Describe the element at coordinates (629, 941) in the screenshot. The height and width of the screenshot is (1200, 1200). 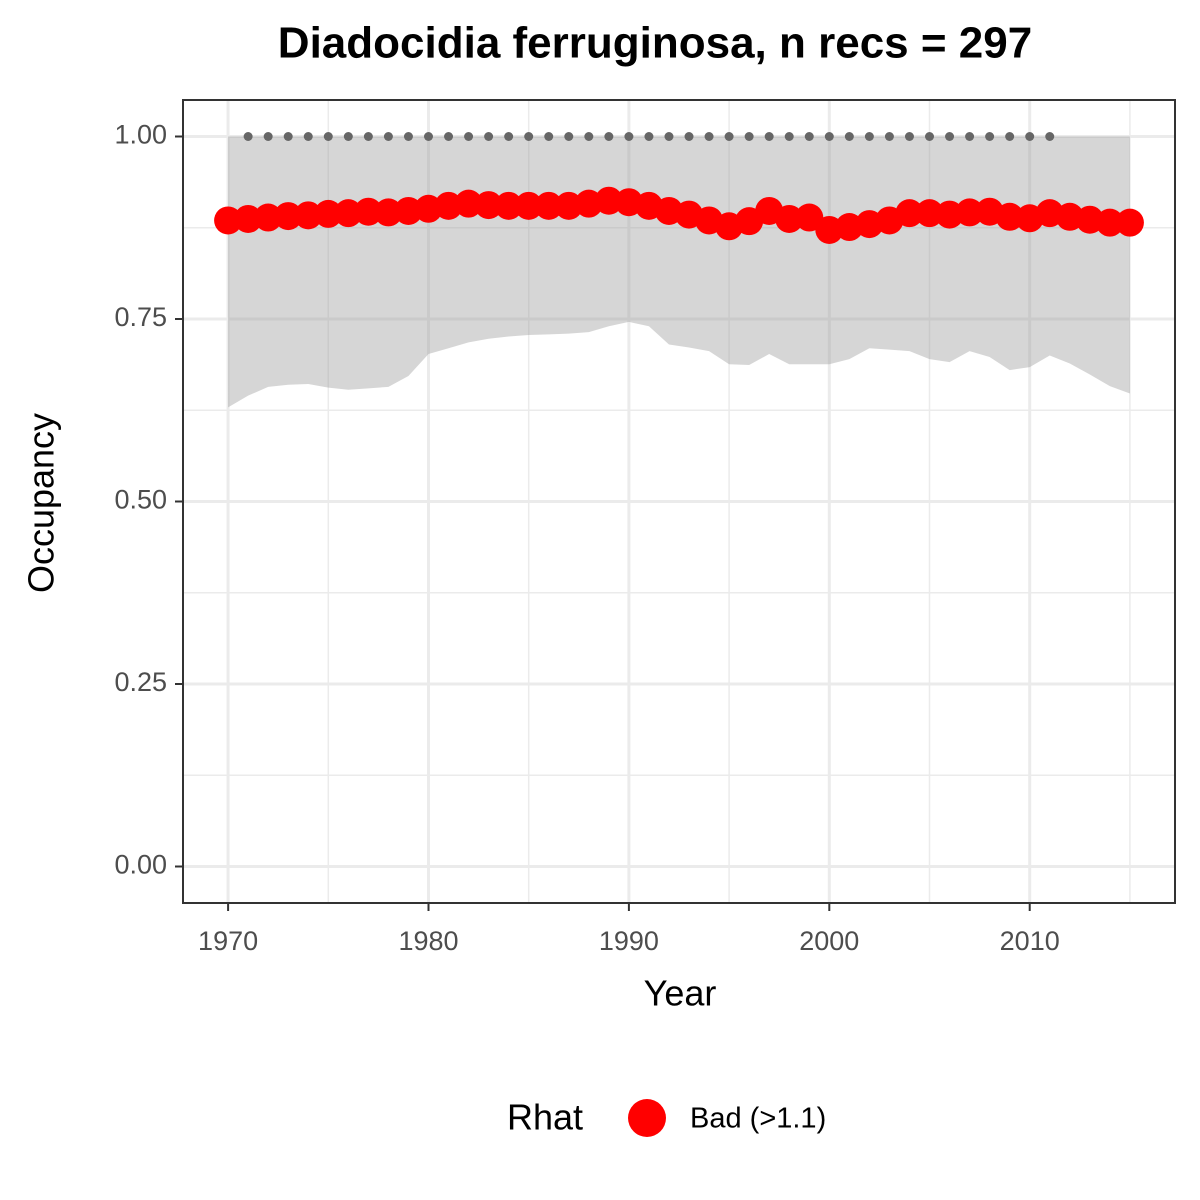
I see `x-tick-label: 1990` at that location.